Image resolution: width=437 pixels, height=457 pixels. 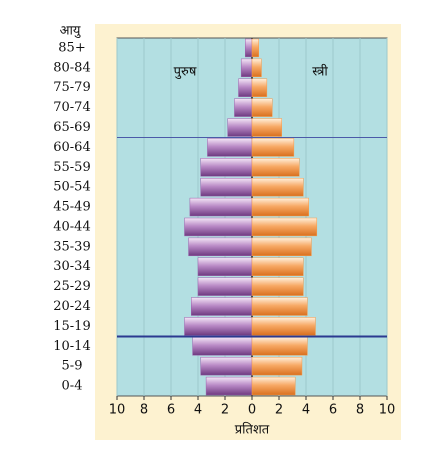 What do you see at coordinates (71, 67) in the screenshot?
I see `y-tick-label: 80-84` at bounding box center [71, 67].